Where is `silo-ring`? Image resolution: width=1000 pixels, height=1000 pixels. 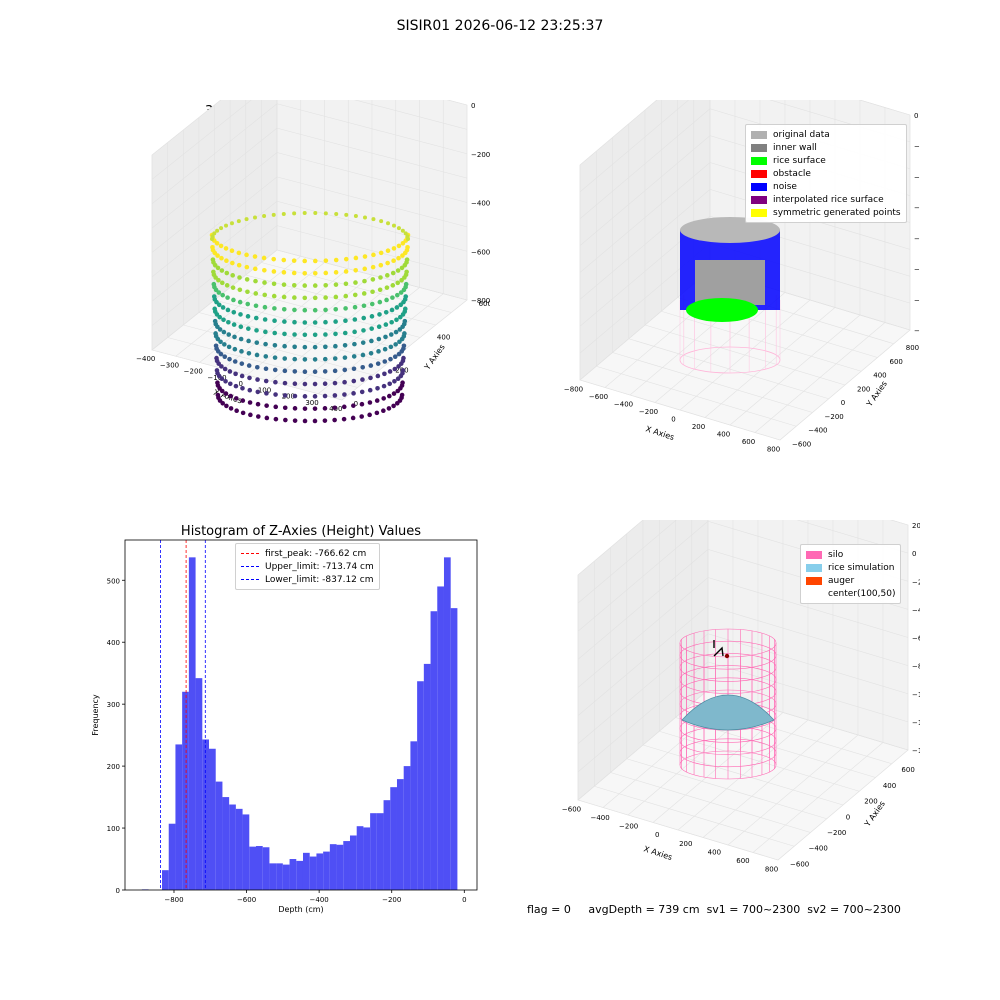 silo-ring is located at coordinates (728, 655).